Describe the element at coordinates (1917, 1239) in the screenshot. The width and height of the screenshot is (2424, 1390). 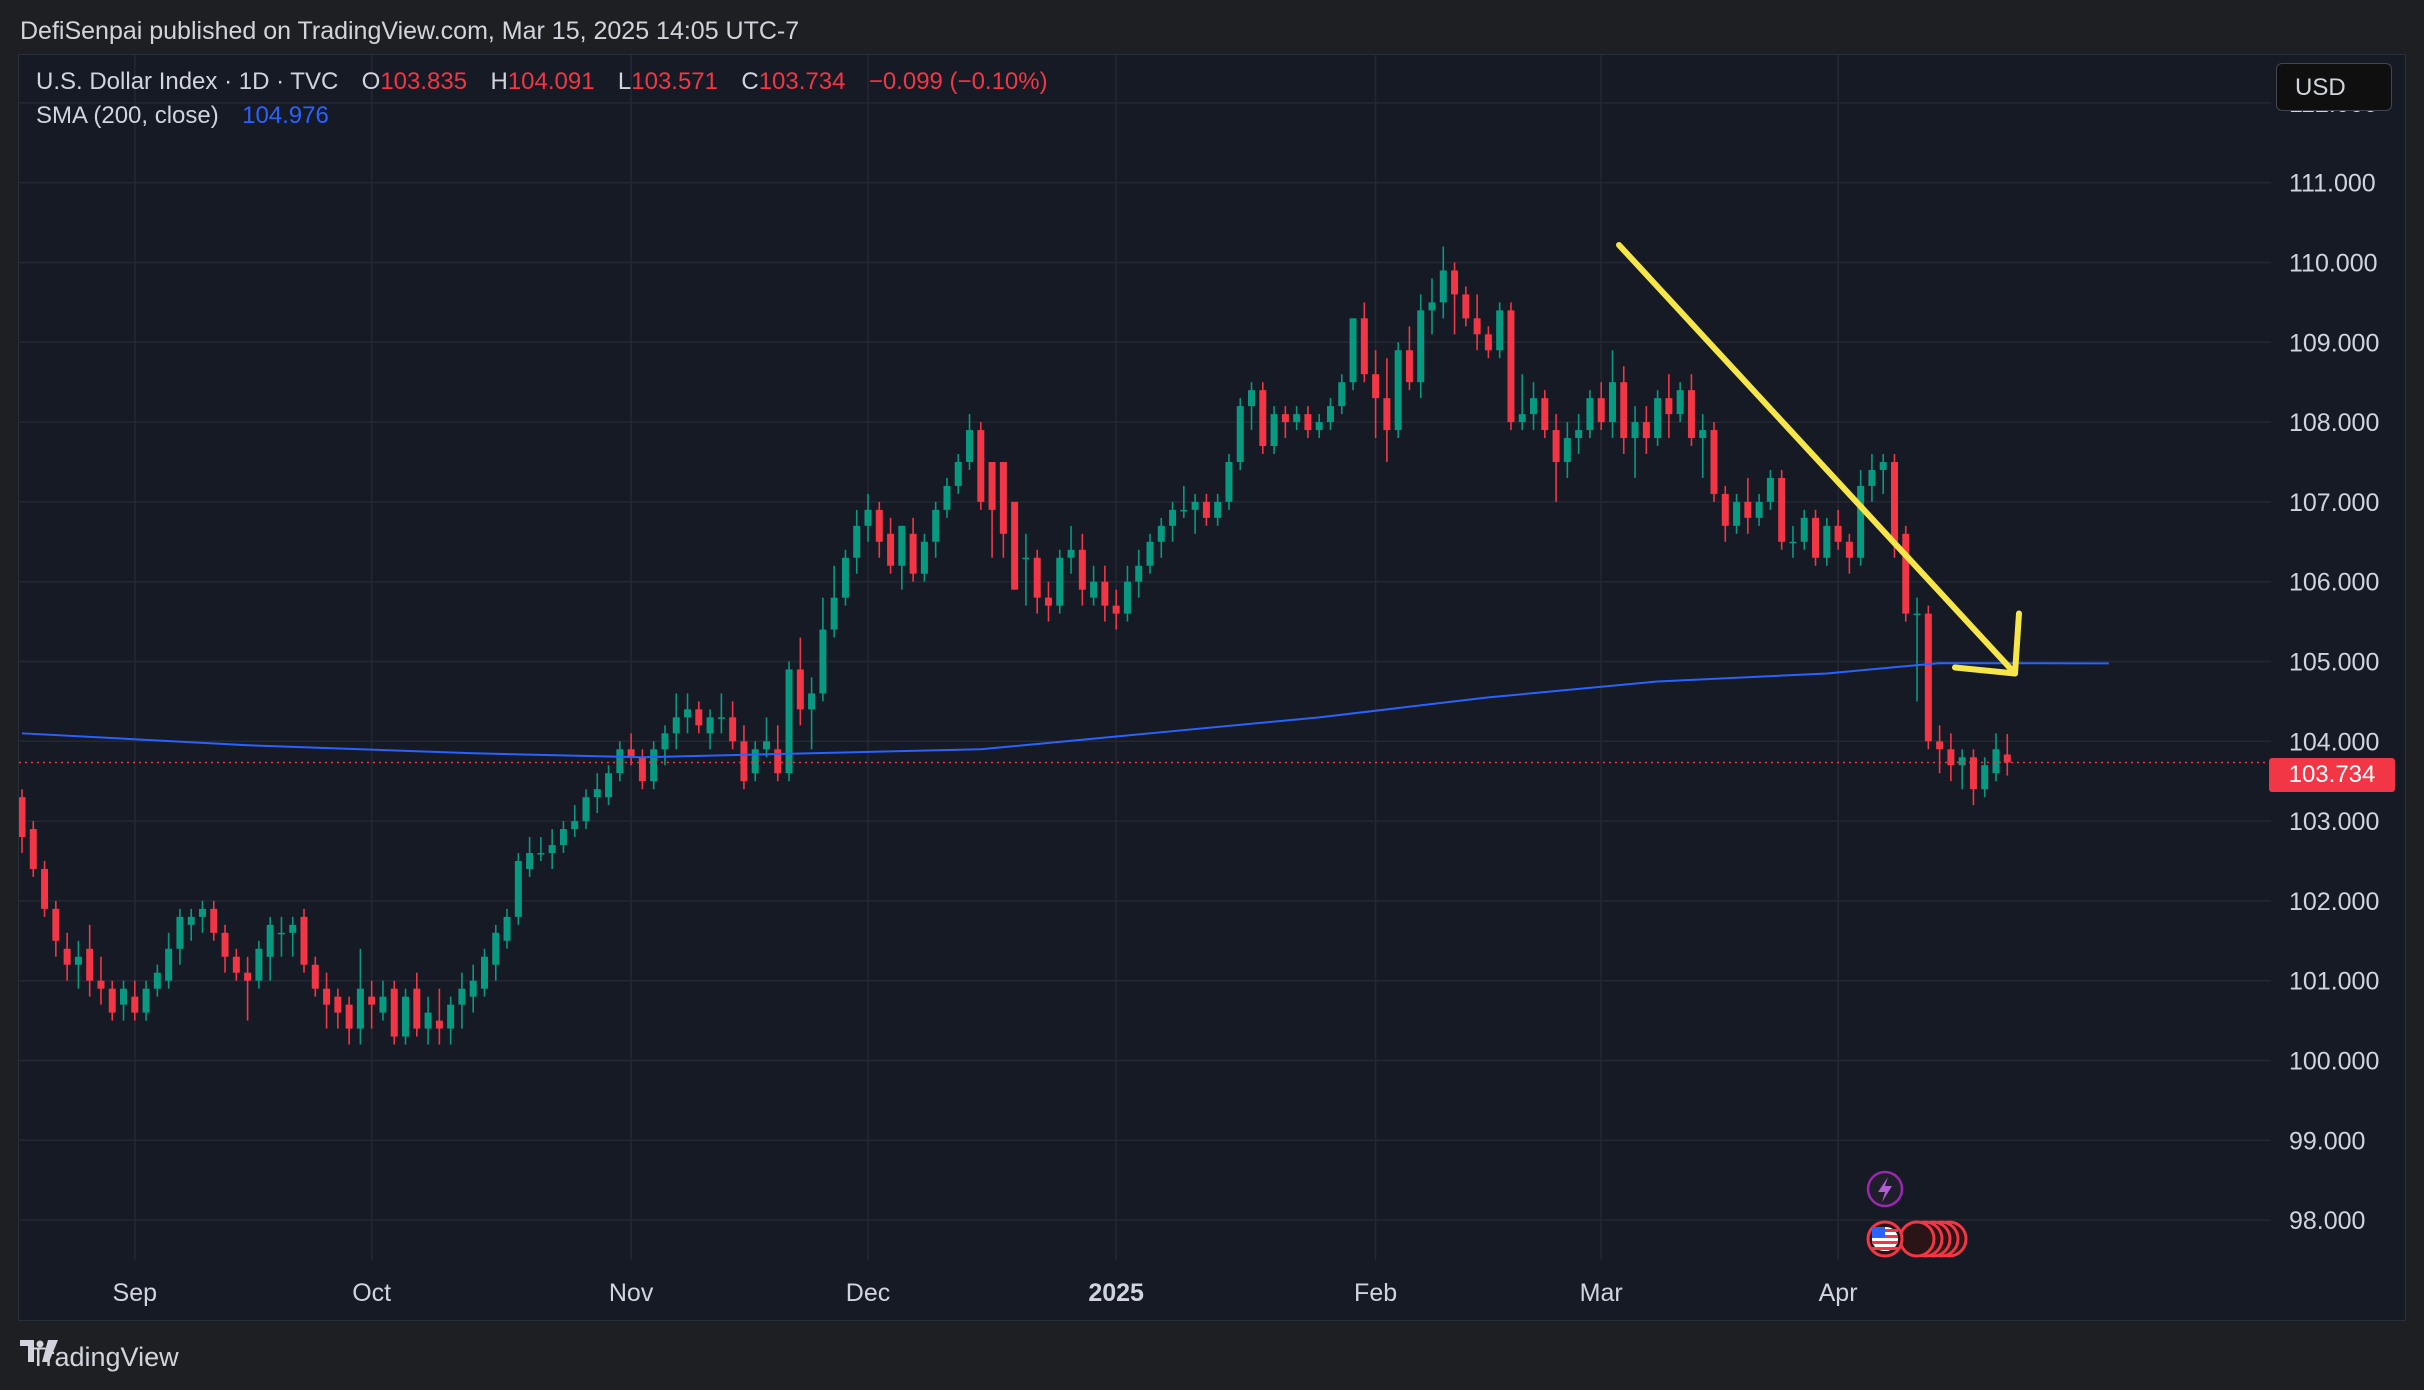
I see `us-flag-event-icon` at that location.